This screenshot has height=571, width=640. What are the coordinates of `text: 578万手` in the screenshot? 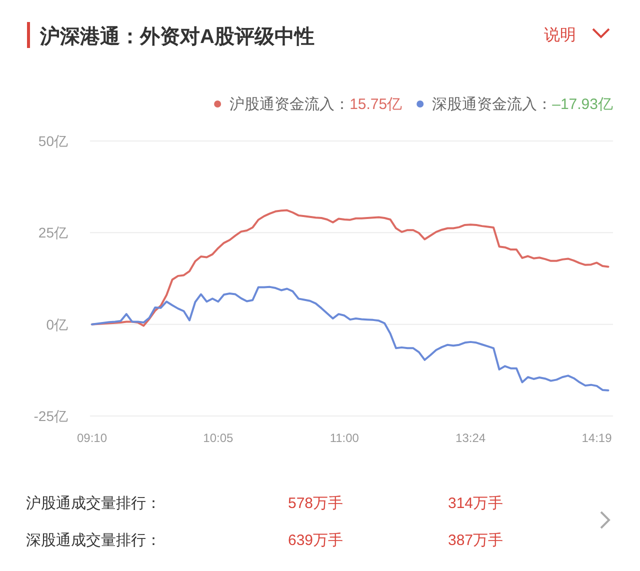 It's located at (316, 503).